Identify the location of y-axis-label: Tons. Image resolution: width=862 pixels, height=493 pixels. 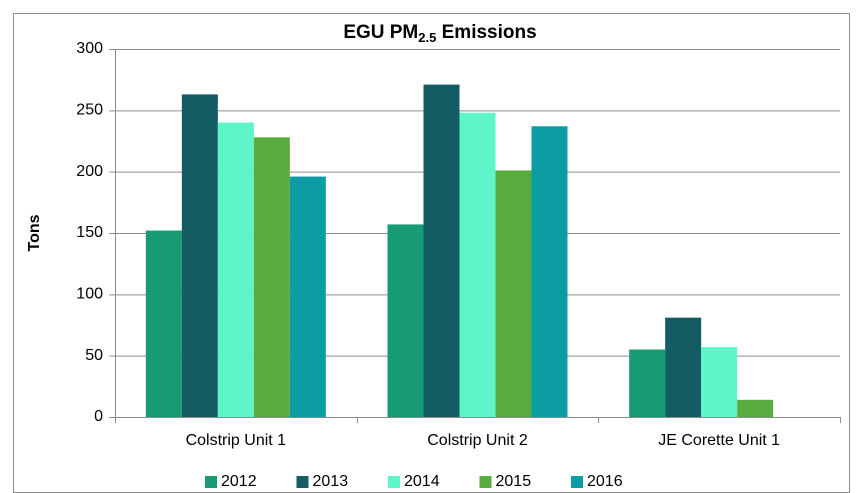
(34, 232).